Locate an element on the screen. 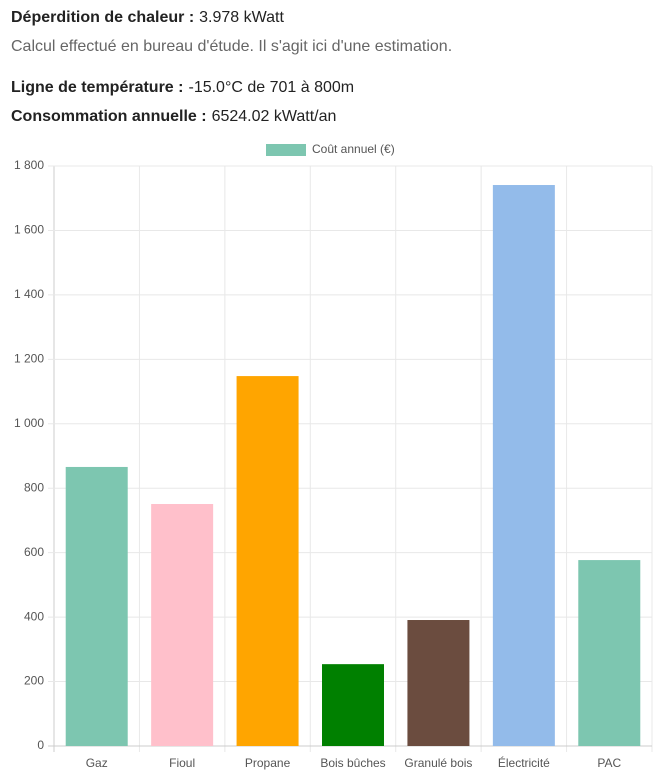 The width and height of the screenshot is (670, 778). heat-loss: Déperdition de chaleur :3.978 kWatt is located at coordinates (147, 18).